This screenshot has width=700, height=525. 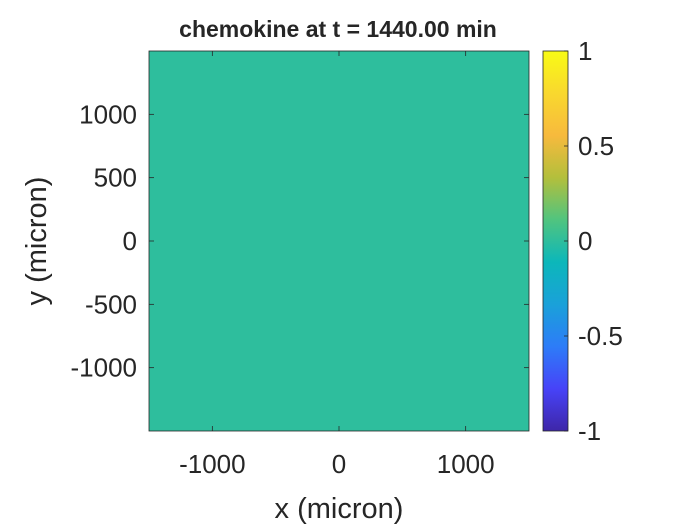 I want to click on colorbar, so click(x=555, y=241).